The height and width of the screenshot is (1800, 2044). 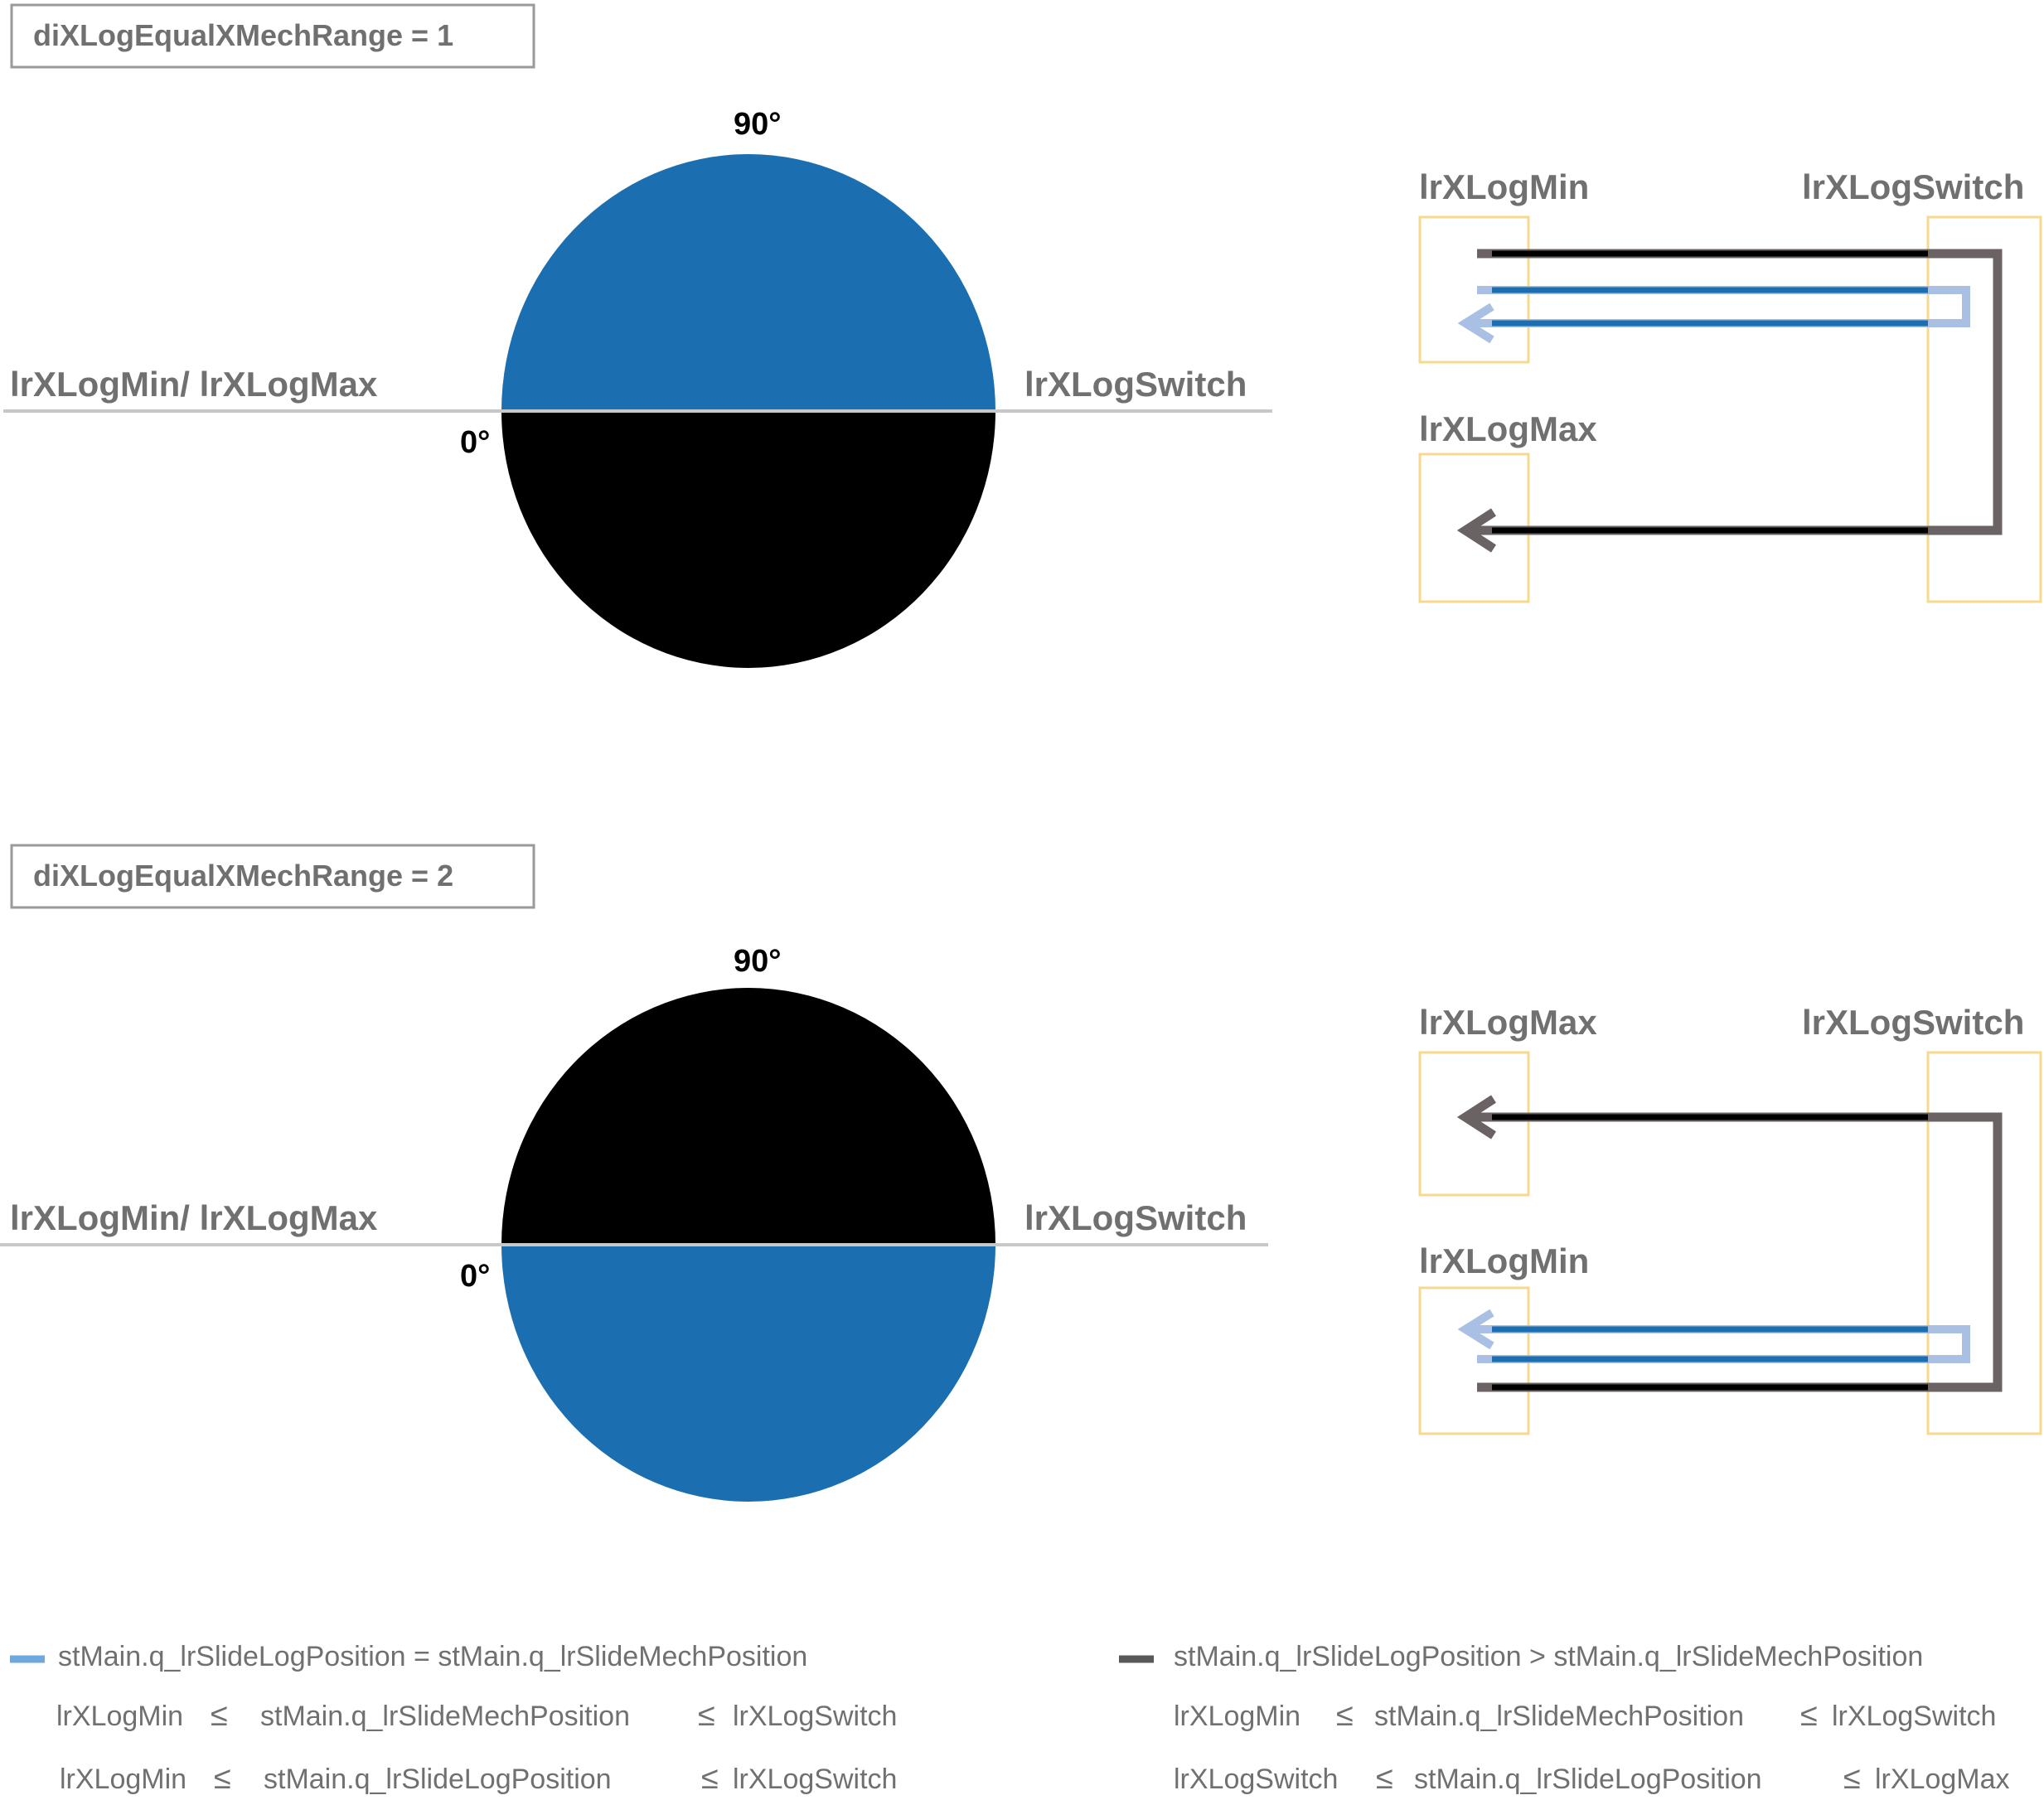 What do you see at coordinates (1237, 1716) in the screenshot?
I see `legend-greater-line1-left: lrXLogMin` at bounding box center [1237, 1716].